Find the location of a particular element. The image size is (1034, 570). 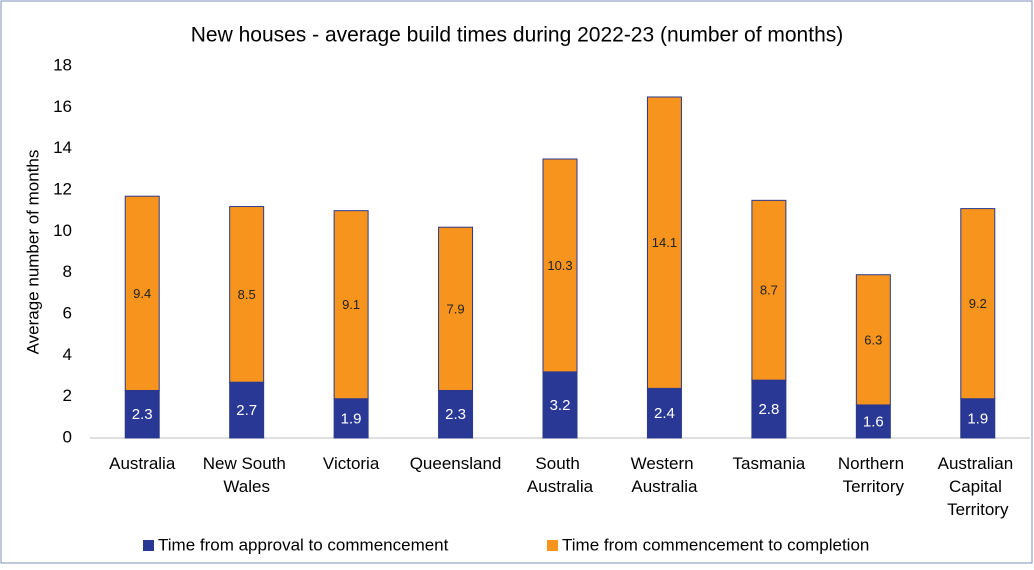

data-label: 2.4 is located at coordinates (664, 413).